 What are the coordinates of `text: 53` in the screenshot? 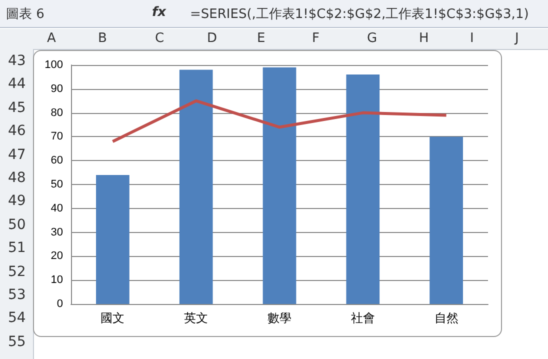 It's located at (17, 295).